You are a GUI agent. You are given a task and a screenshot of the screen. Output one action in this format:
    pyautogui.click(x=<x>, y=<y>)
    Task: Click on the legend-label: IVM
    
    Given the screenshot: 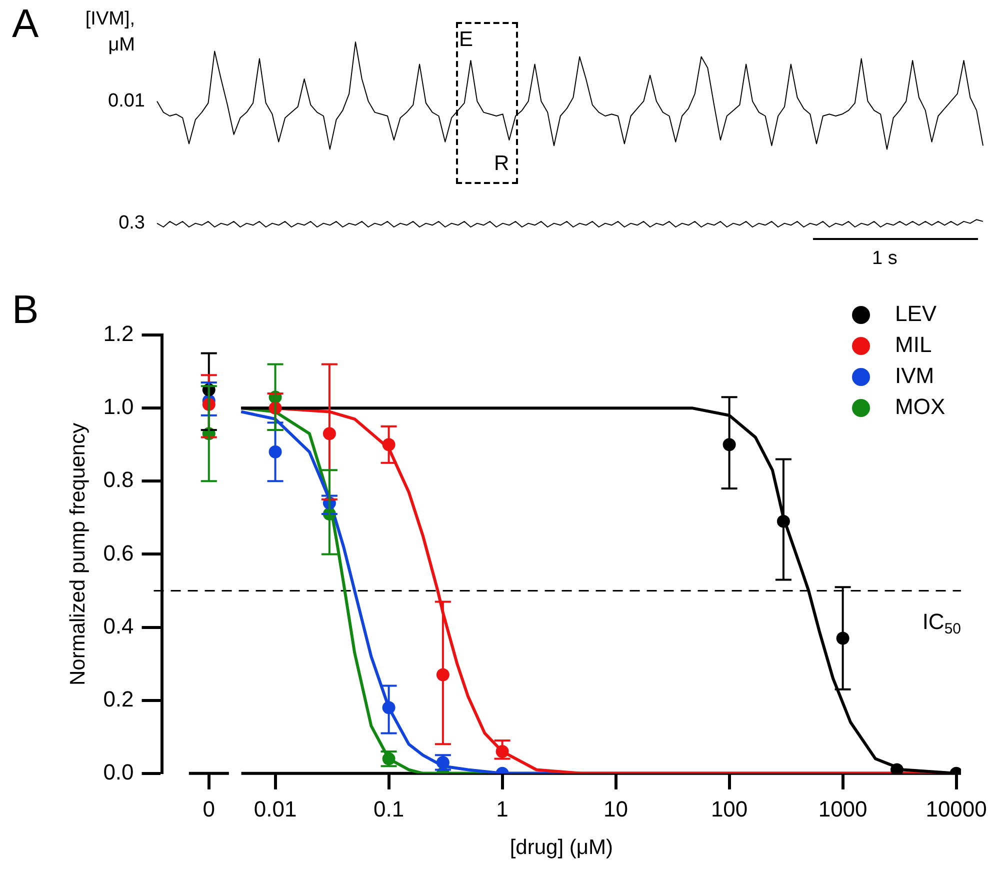 What is the action you would take?
    pyautogui.click(x=914, y=375)
    